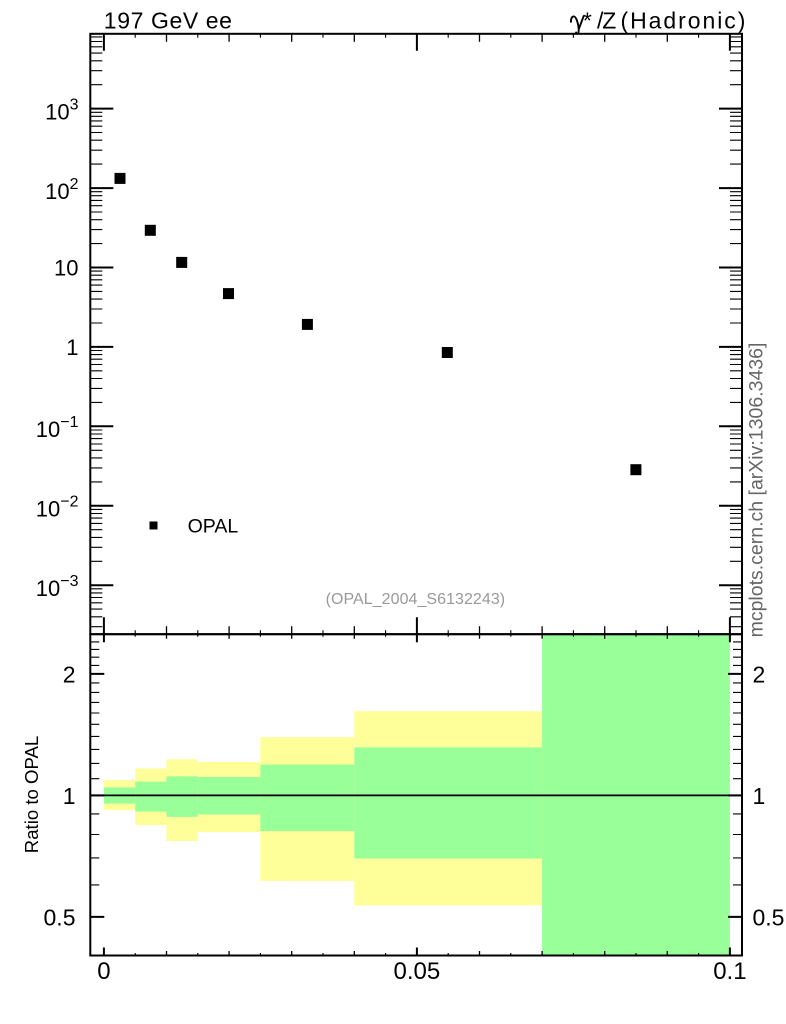 Image resolution: width=786 pixels, height=1024 pixels. I want to click on svg-text: (OPAL_2004_S6132243), so click(416, 599).